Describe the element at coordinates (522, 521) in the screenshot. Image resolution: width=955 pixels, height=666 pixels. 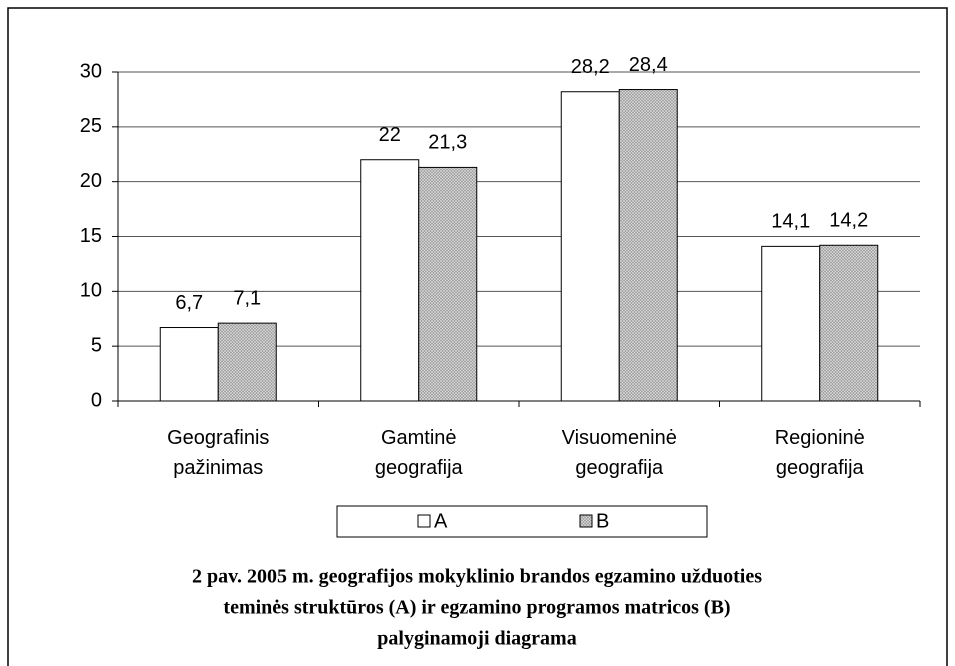
I see `legend-box` at that location.